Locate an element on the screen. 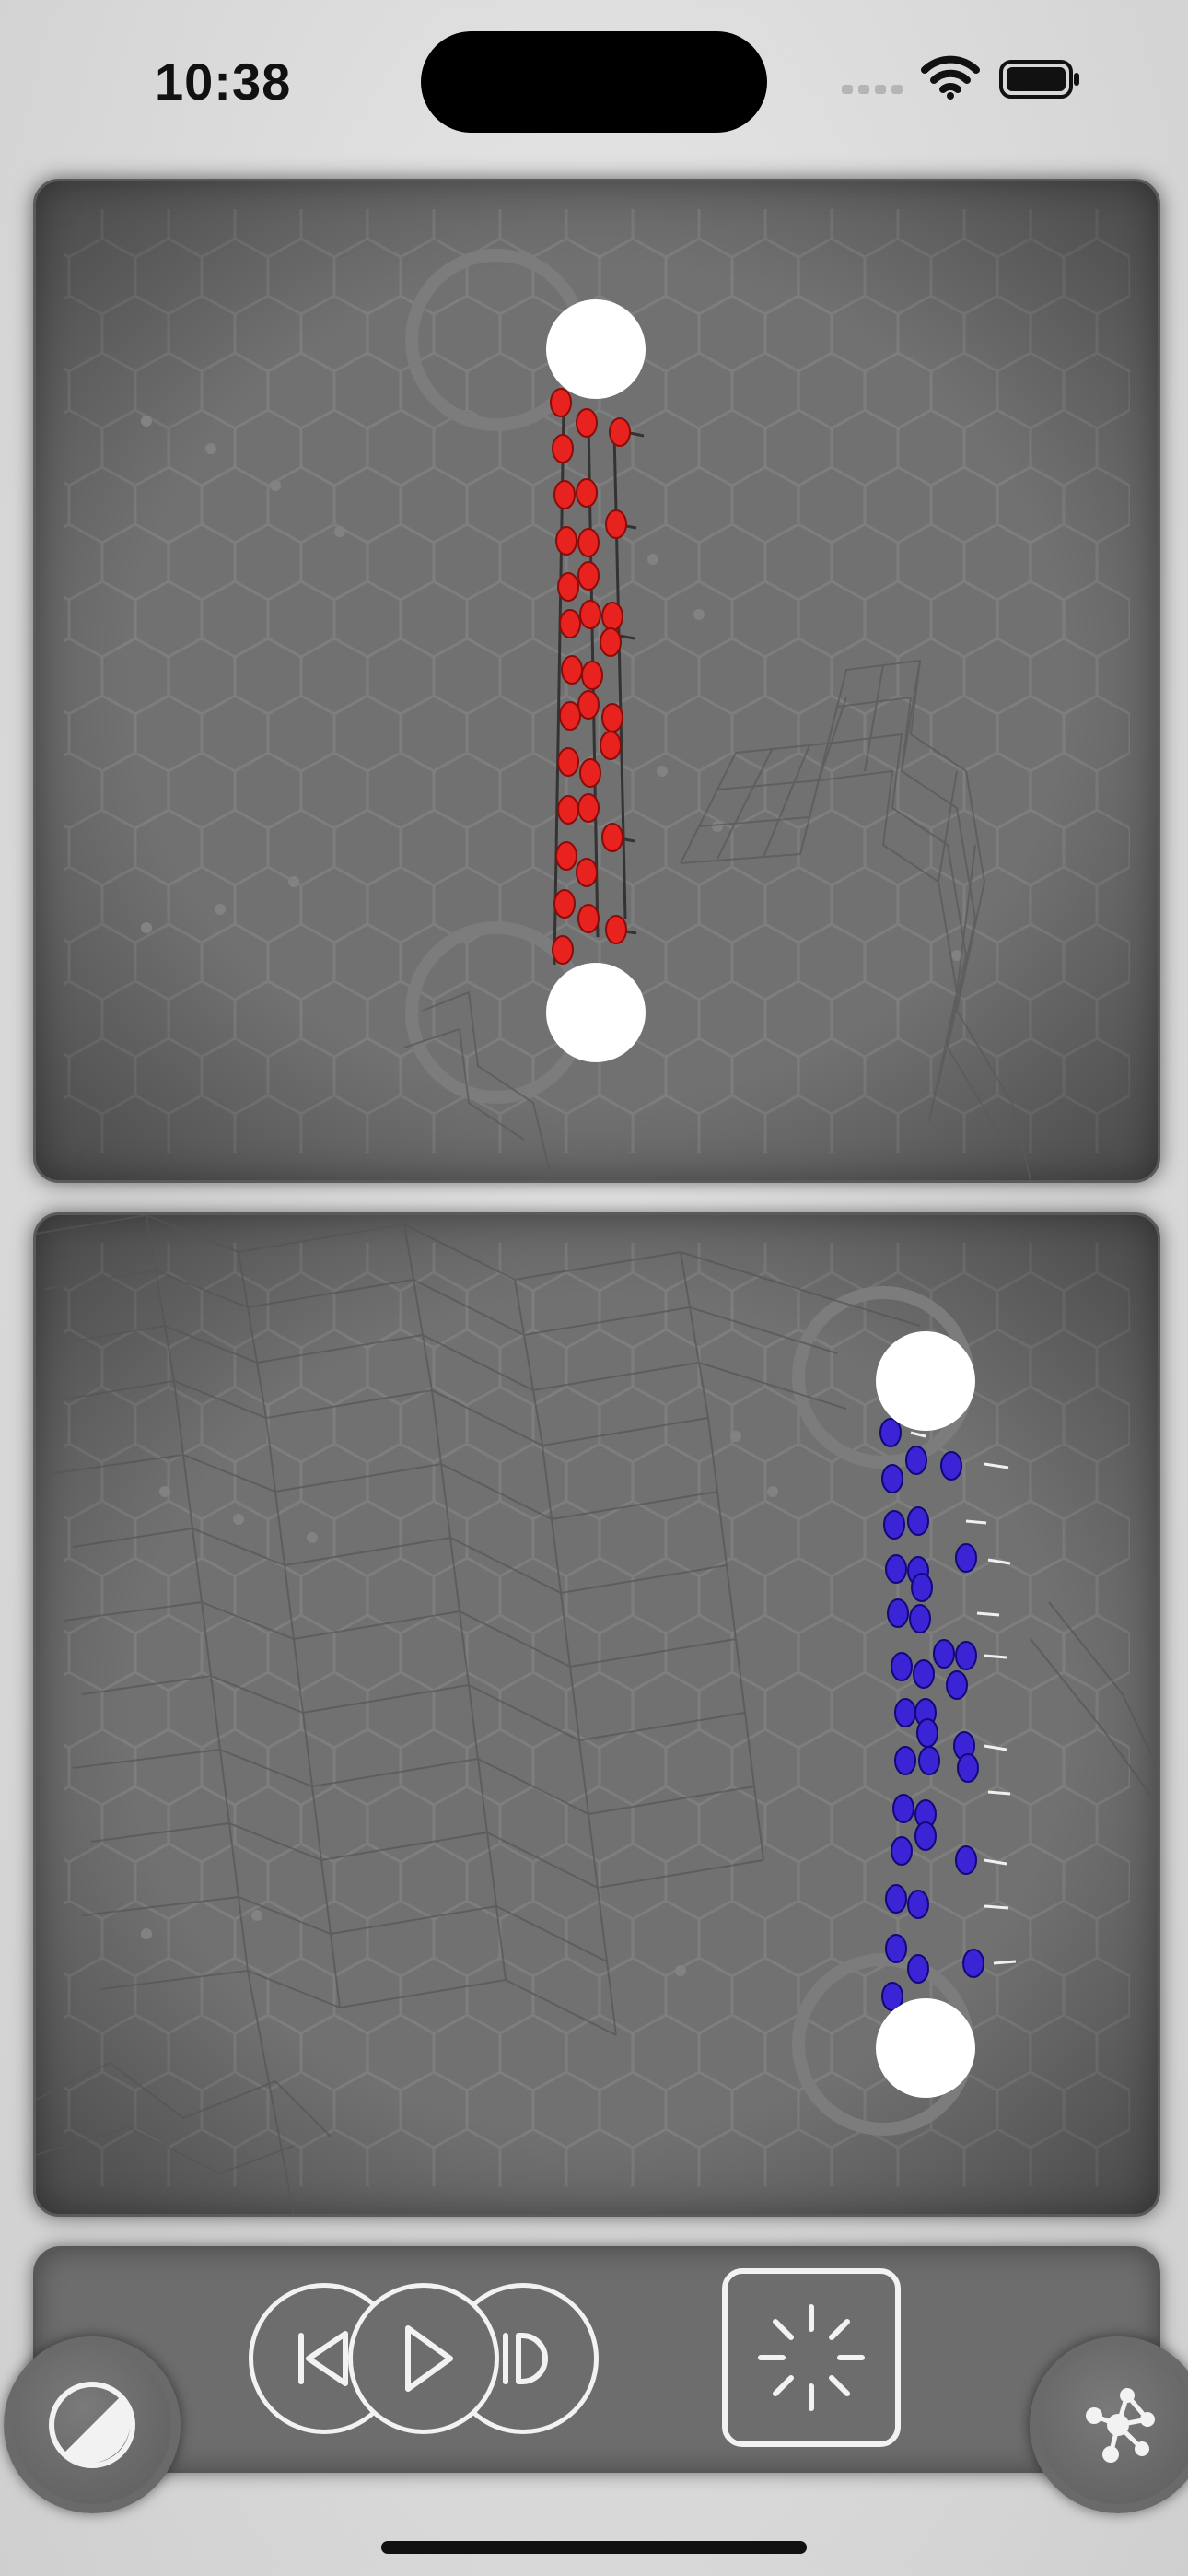 This screenshot has width=1188, height=2576. network-button is located at coordinates (1109, 2424).